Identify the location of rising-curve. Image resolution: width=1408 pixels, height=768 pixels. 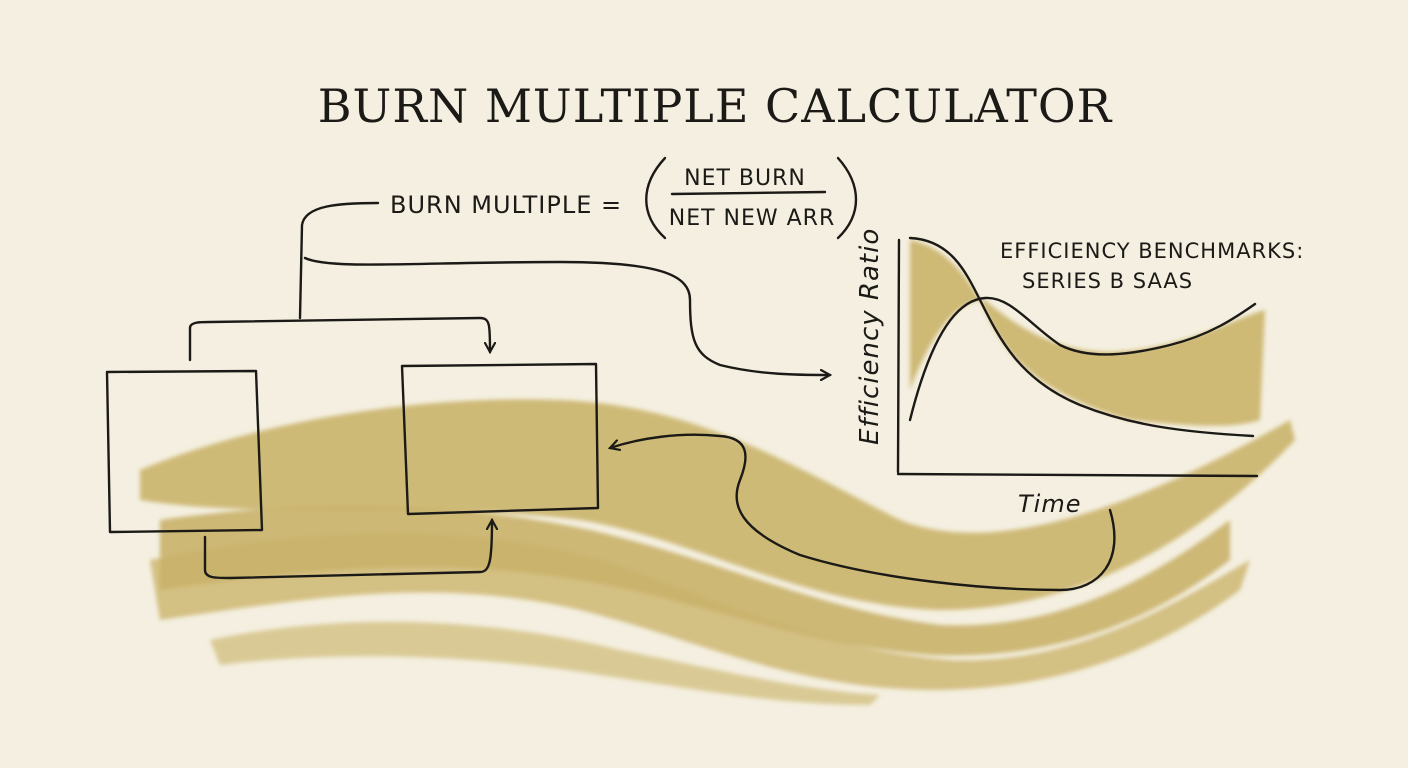
(1082, 359).